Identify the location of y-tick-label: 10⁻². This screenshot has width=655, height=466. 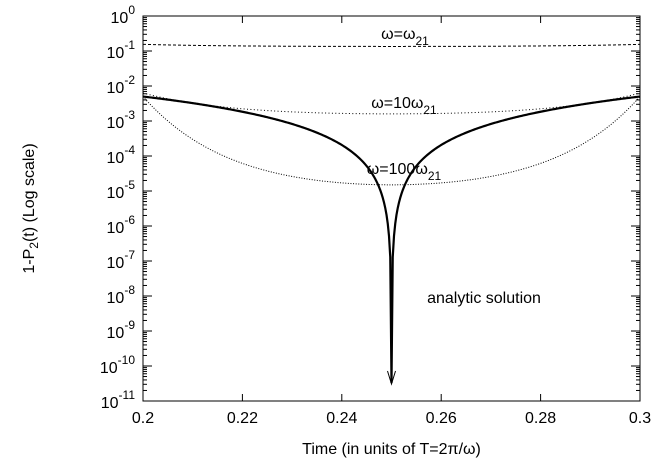
(121, 85).